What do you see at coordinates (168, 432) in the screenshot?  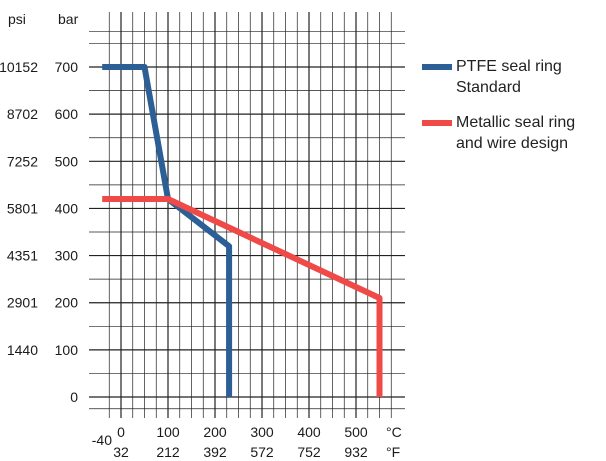 I see `x-tick-label-celsius: 100` at bounding box center [168, 432].